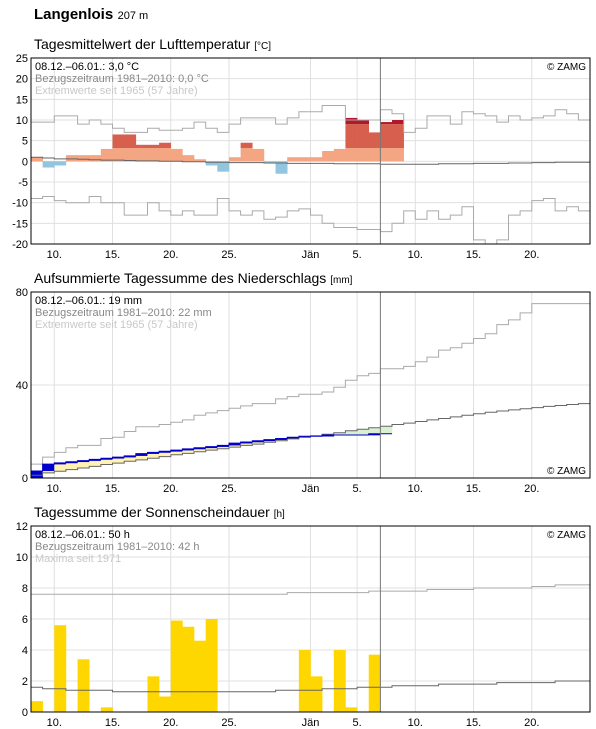 Image resolution: width=596 pixels, height=729 pixels. What do you see at coordinates (25, 620) in the screenshot?
I see `sun-ytick-label: 6` at bounding box center [25, 620].